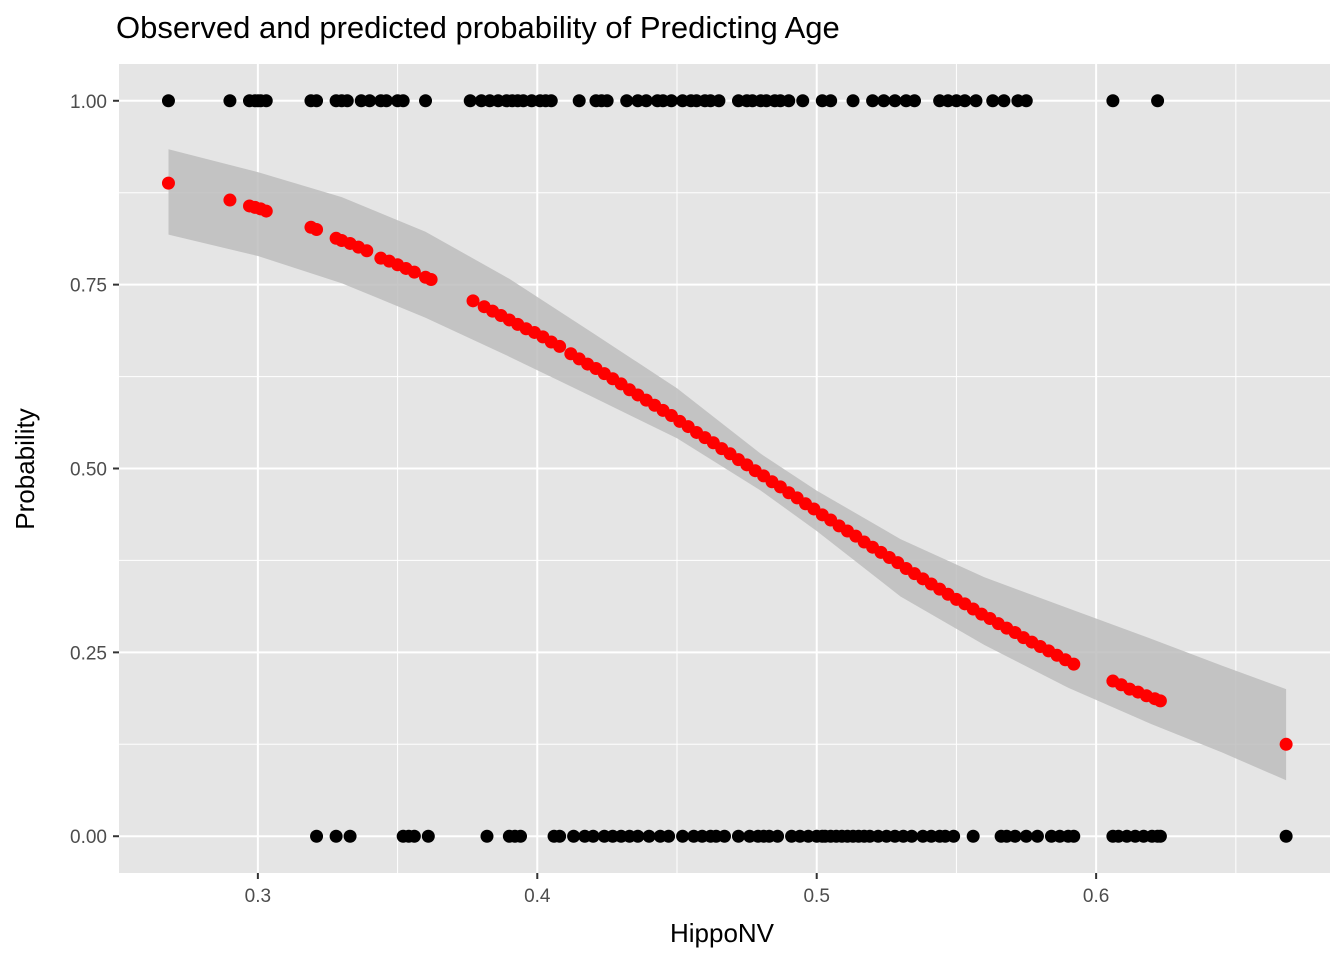 The image size is (1344, 960). What do you see at coordinates (677, 890) in the screenshot?
I see `x-axis: 0.3 0.4 0.5 0.6` at bounding box center [677, 890].